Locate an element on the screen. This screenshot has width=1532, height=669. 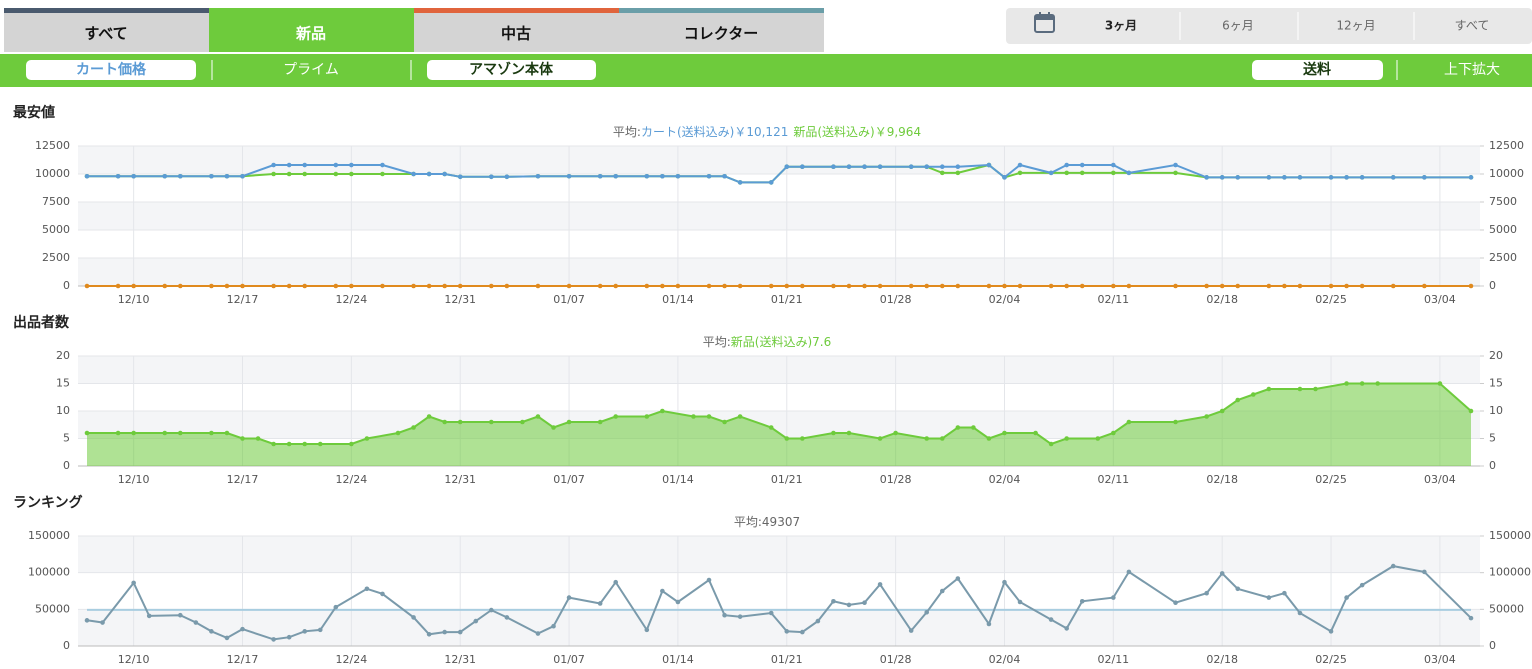
range-button: 12ヶ月 is located at coordinates (1355, 26).